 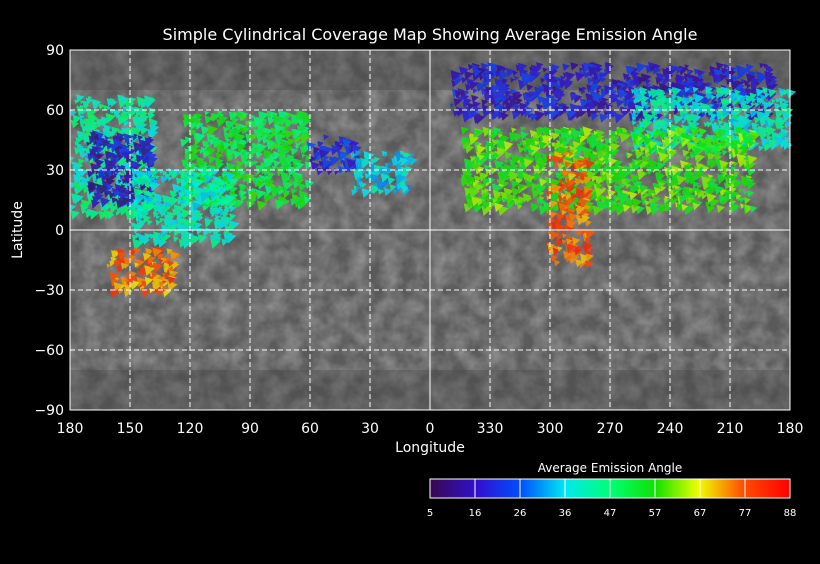 I want to click on x-tick-label: 0, so click(x=430, y=429).